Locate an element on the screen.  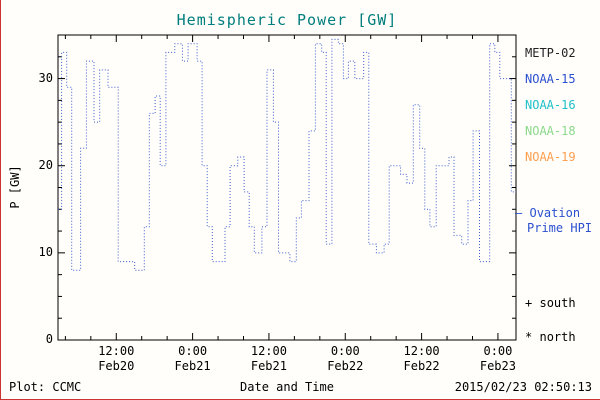
y-tick-label: 30 is located at coordinates (45, 77).